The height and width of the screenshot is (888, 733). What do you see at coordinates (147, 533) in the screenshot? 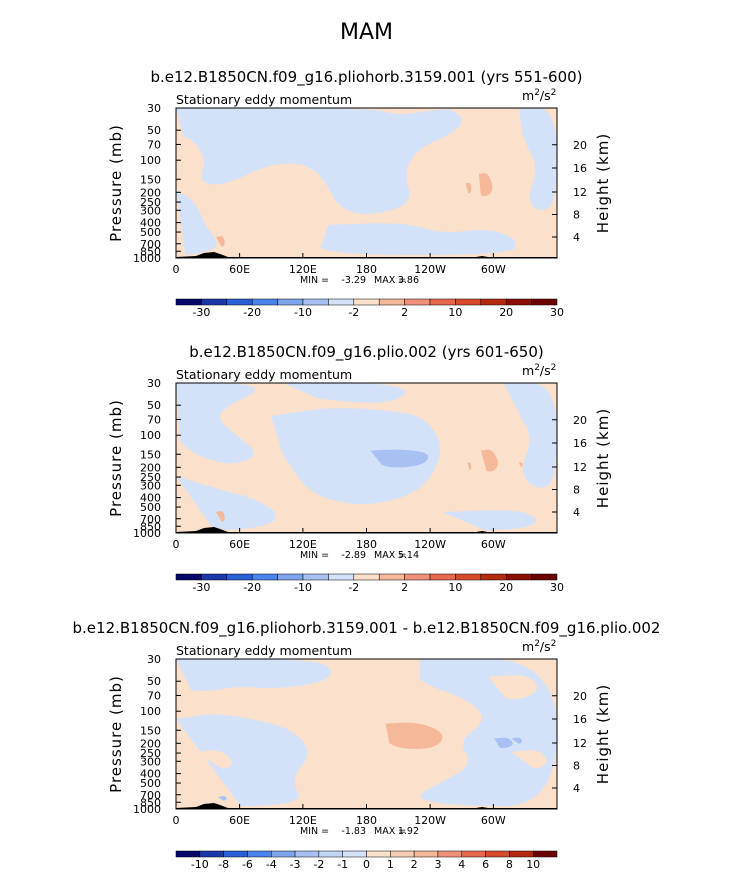
I see `y-tick-label: 1000` at bounding box center [147, 533].